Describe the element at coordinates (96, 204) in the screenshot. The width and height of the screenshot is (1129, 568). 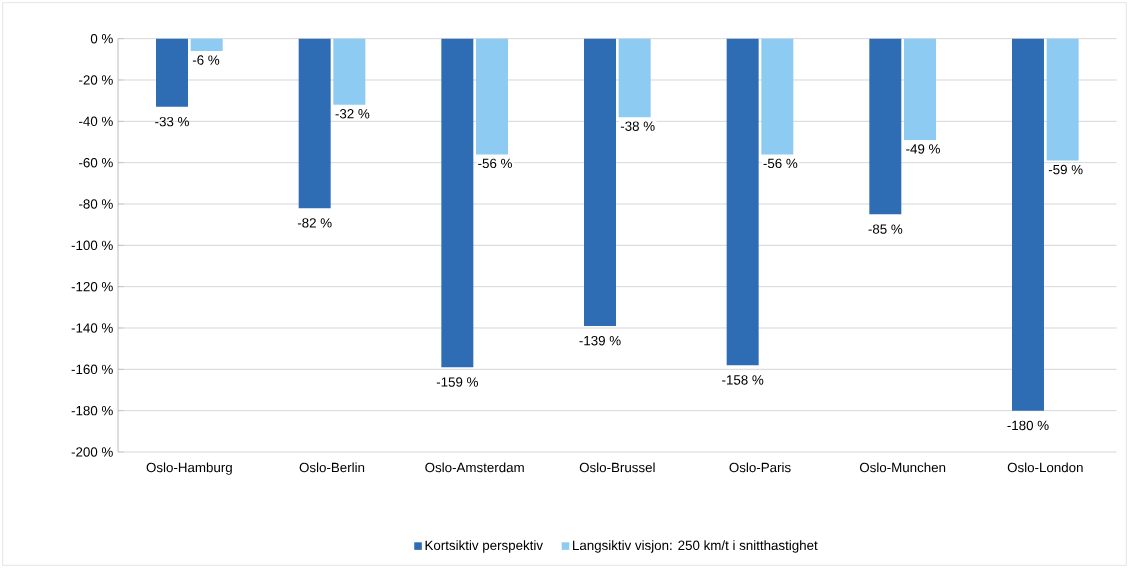
I see `y-tick-label: -80 %` at that location.